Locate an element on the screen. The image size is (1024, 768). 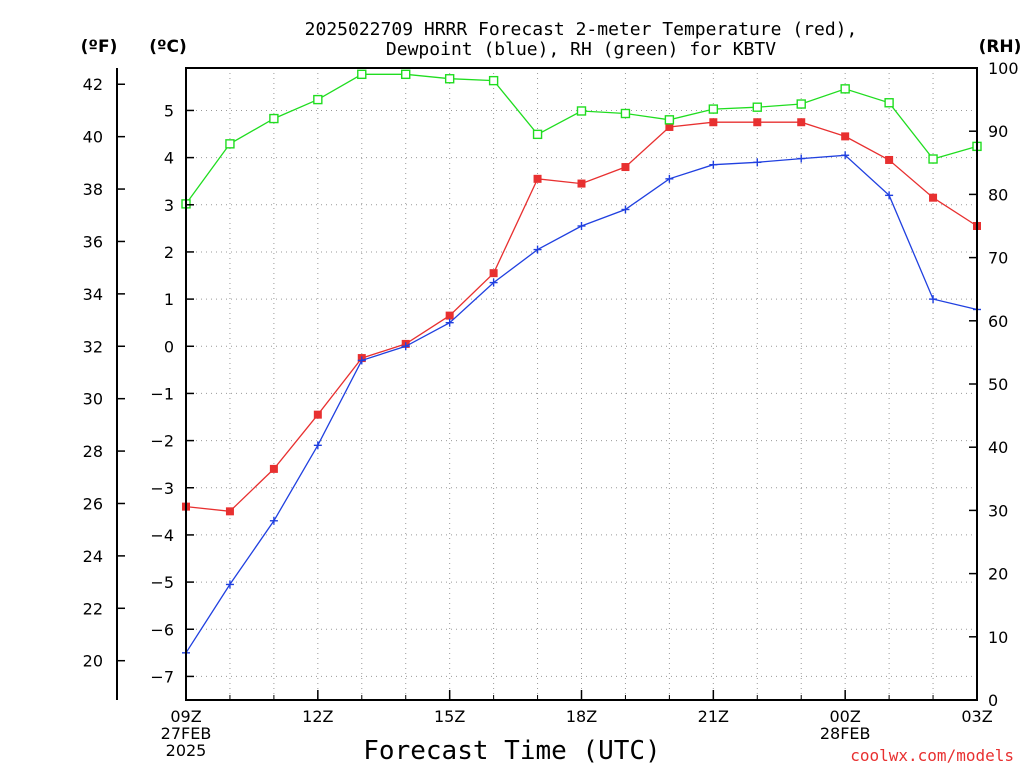
x-axis-title: Forecast Time (UTC) is located at coordinates (511, 751).